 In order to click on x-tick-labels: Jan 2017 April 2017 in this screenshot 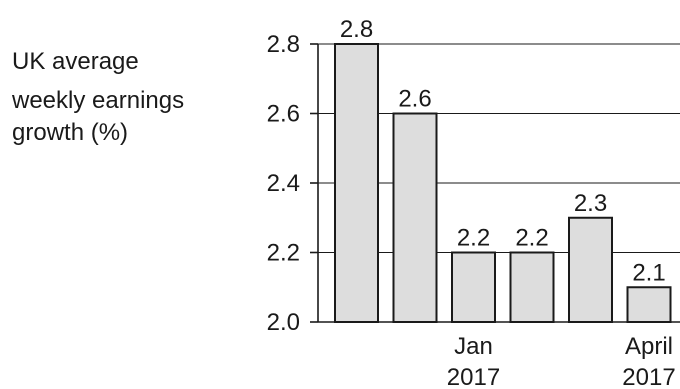, I will do `click(561, 361)`.